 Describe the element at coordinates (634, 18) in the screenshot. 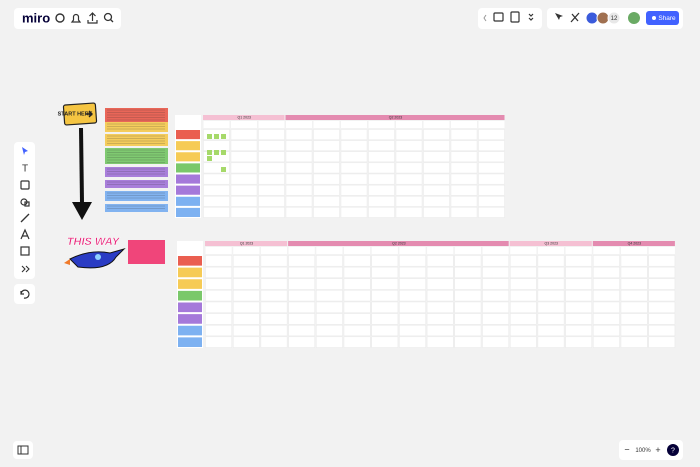

I see `user-avatar` at that location.